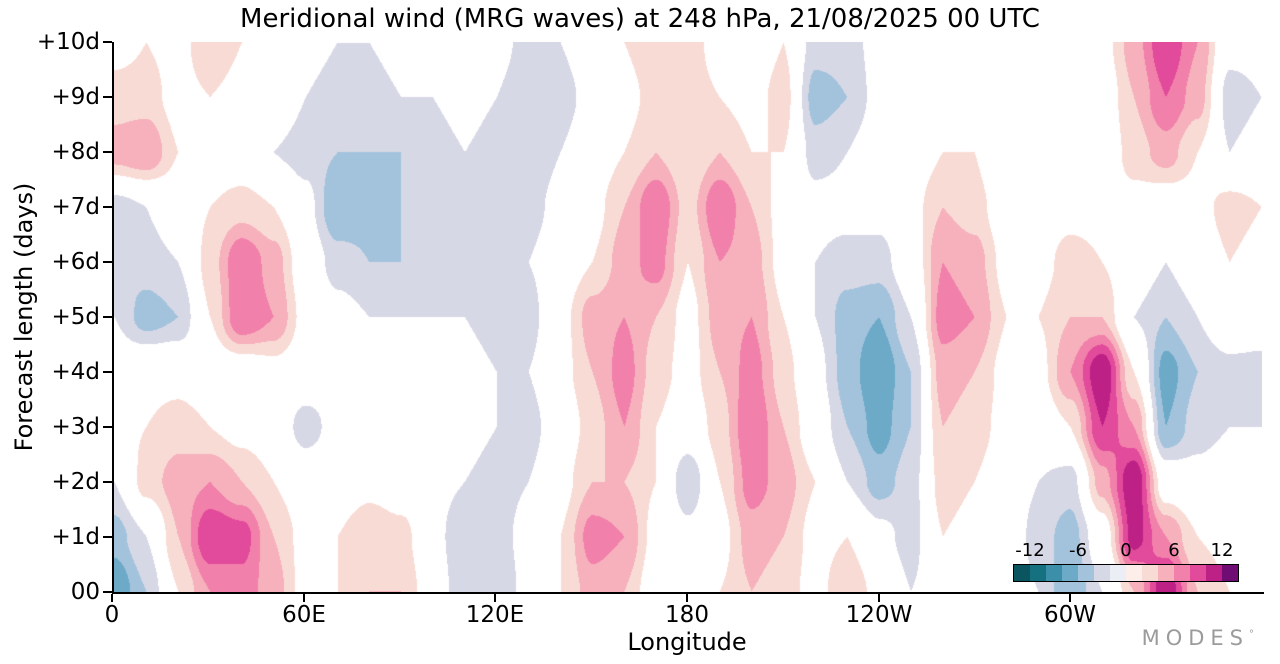  What do you see at coordinates (1222, 550) in the screenshot?
I see `colorbar-tick-label: 12` at bounding box center [1222, 550].